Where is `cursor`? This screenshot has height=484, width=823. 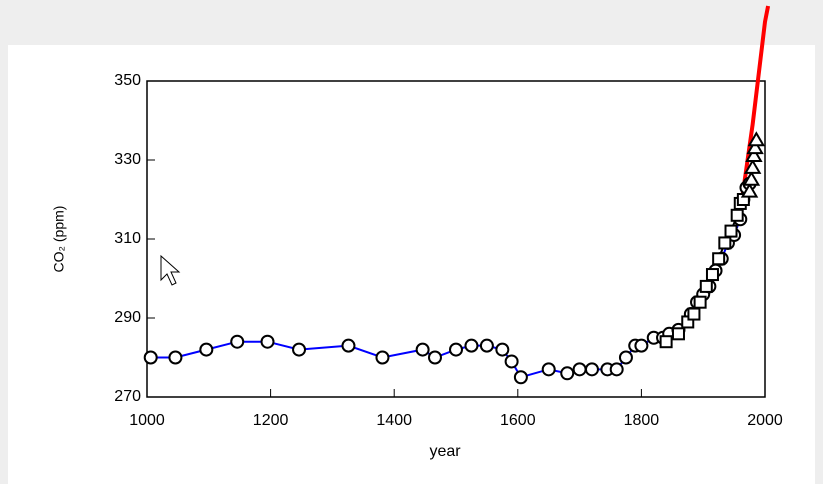 cursor is located at coordinates (170, 270).